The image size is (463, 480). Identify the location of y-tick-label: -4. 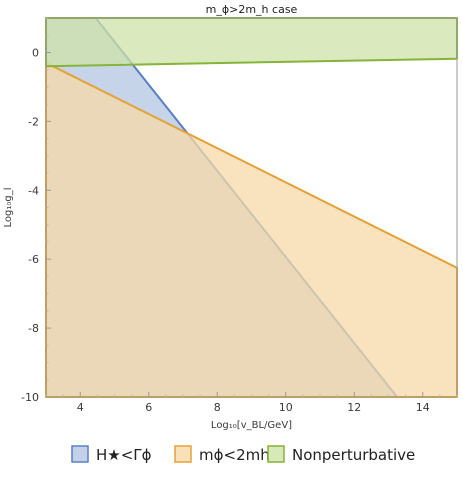
(33, 190).